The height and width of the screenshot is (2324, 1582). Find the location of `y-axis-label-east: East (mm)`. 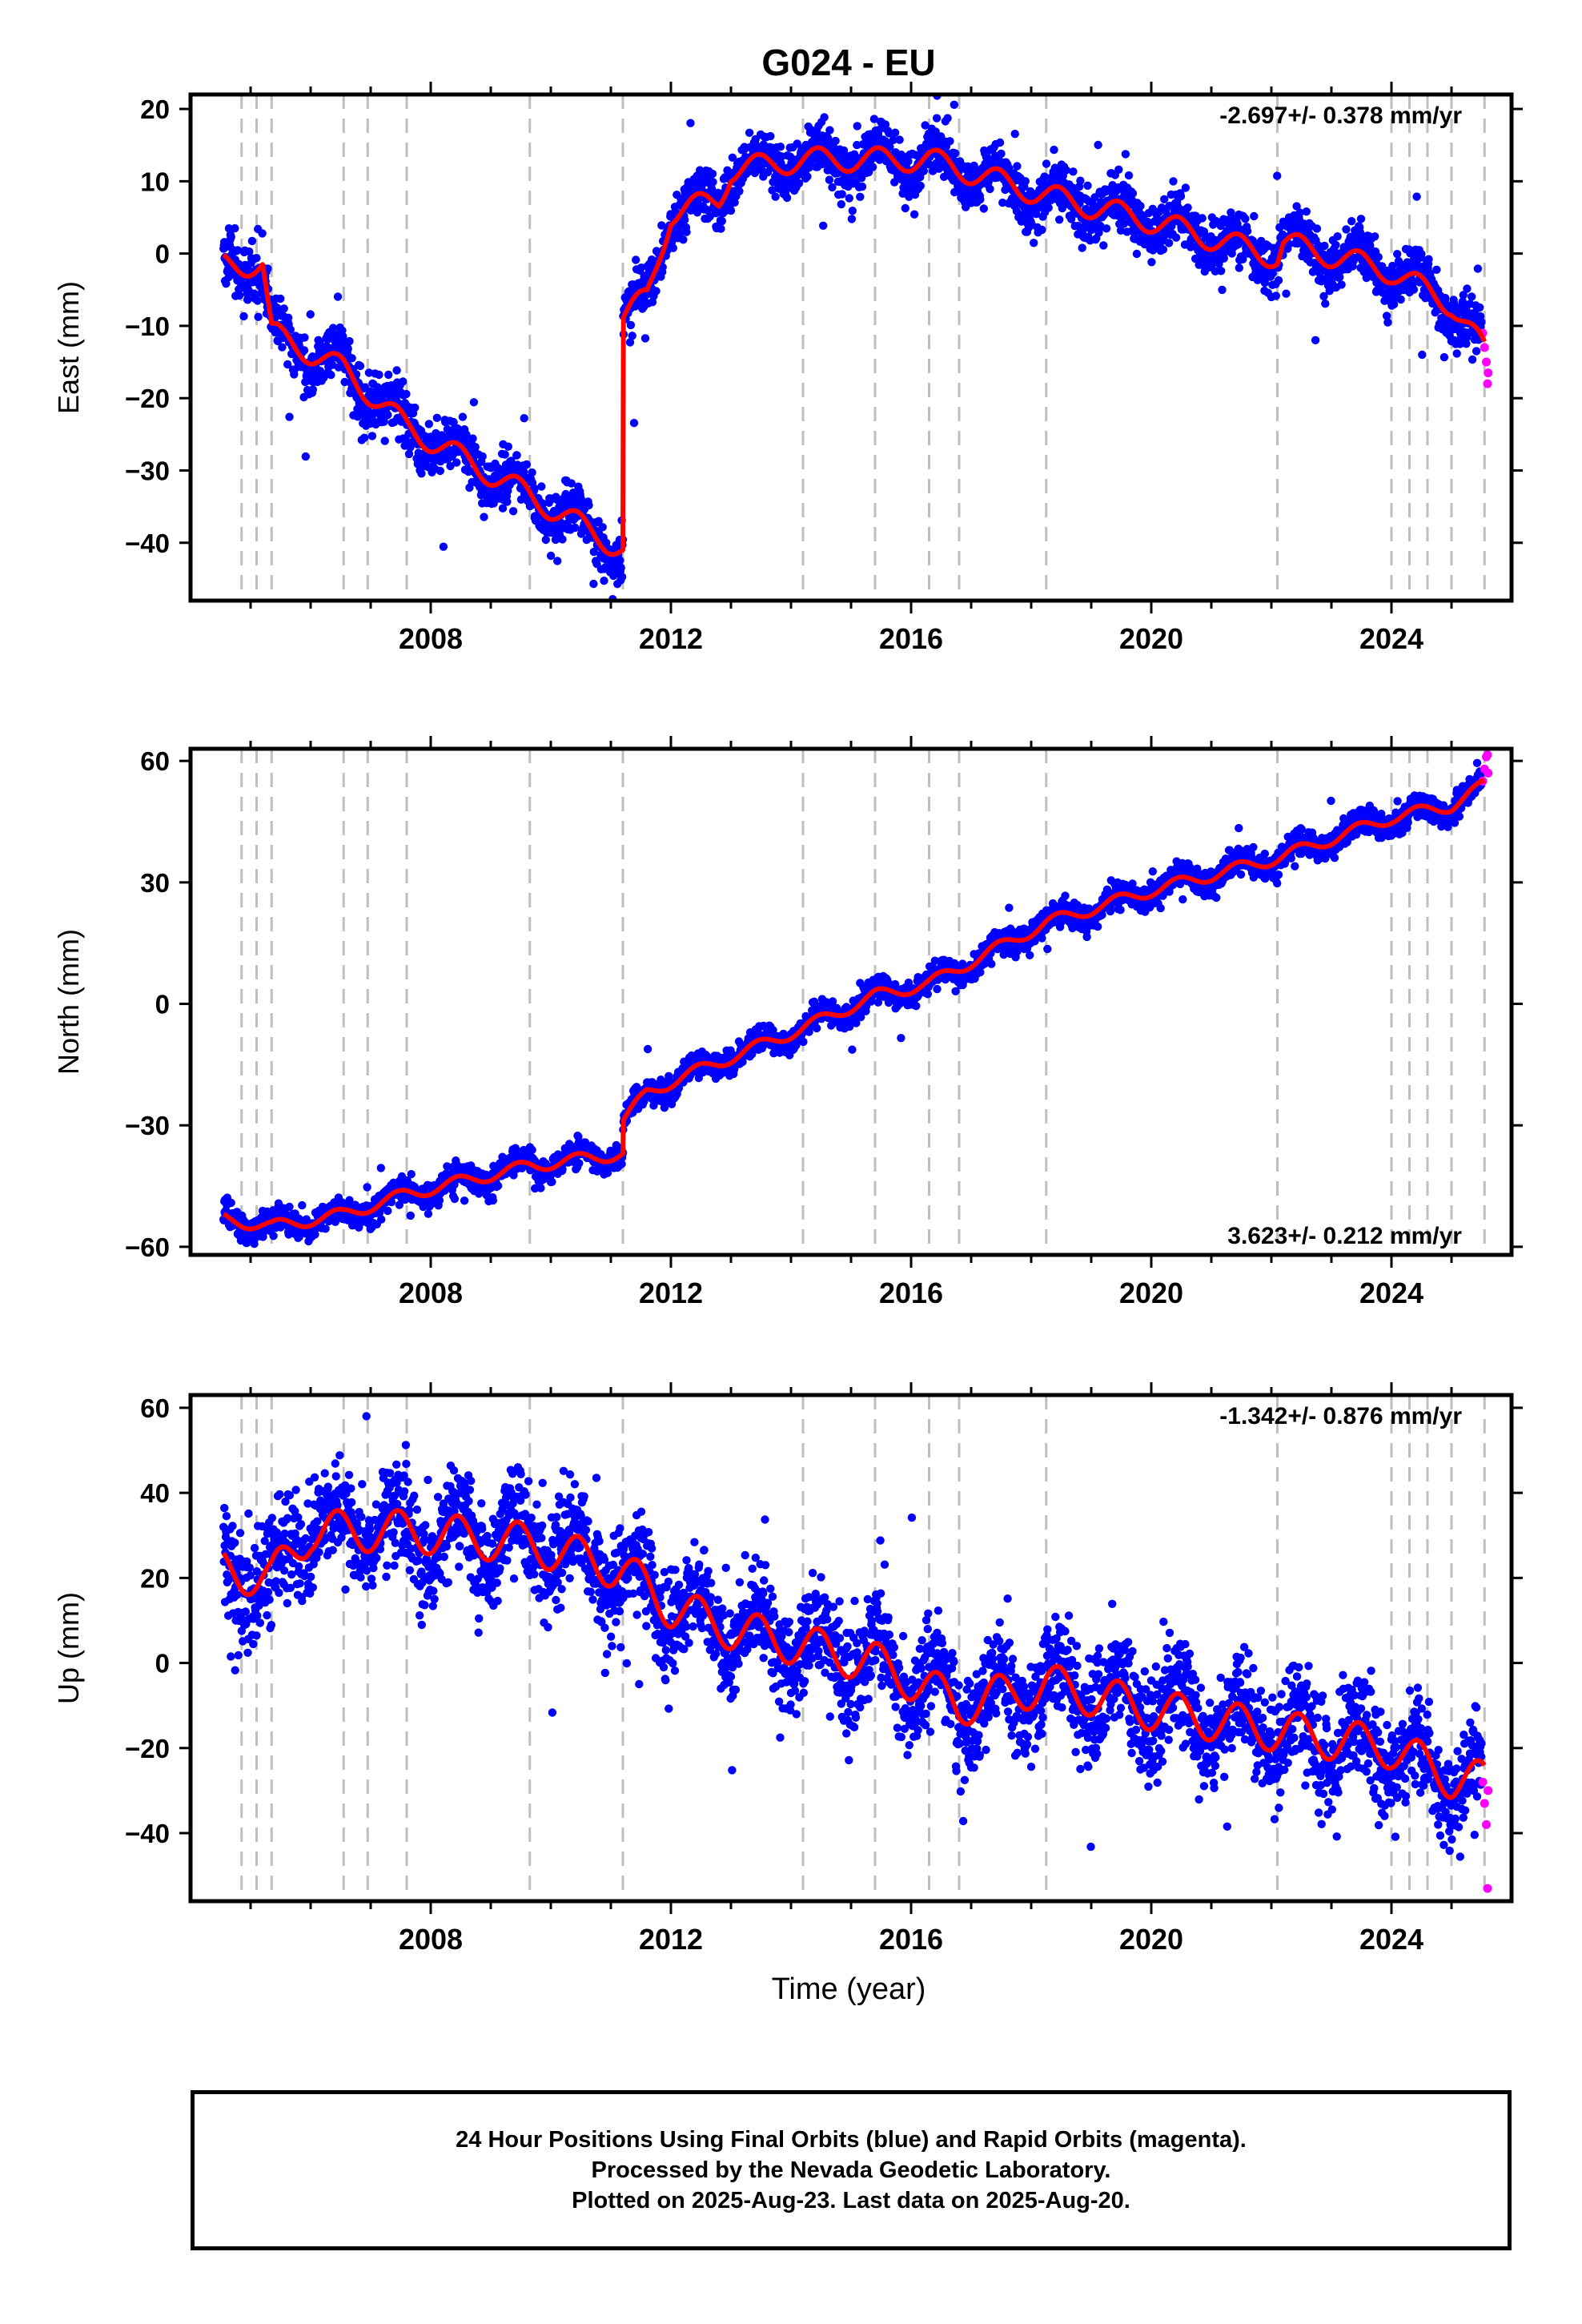

y-axis-label-east: East (mm) is located at coordinates (69, 347).